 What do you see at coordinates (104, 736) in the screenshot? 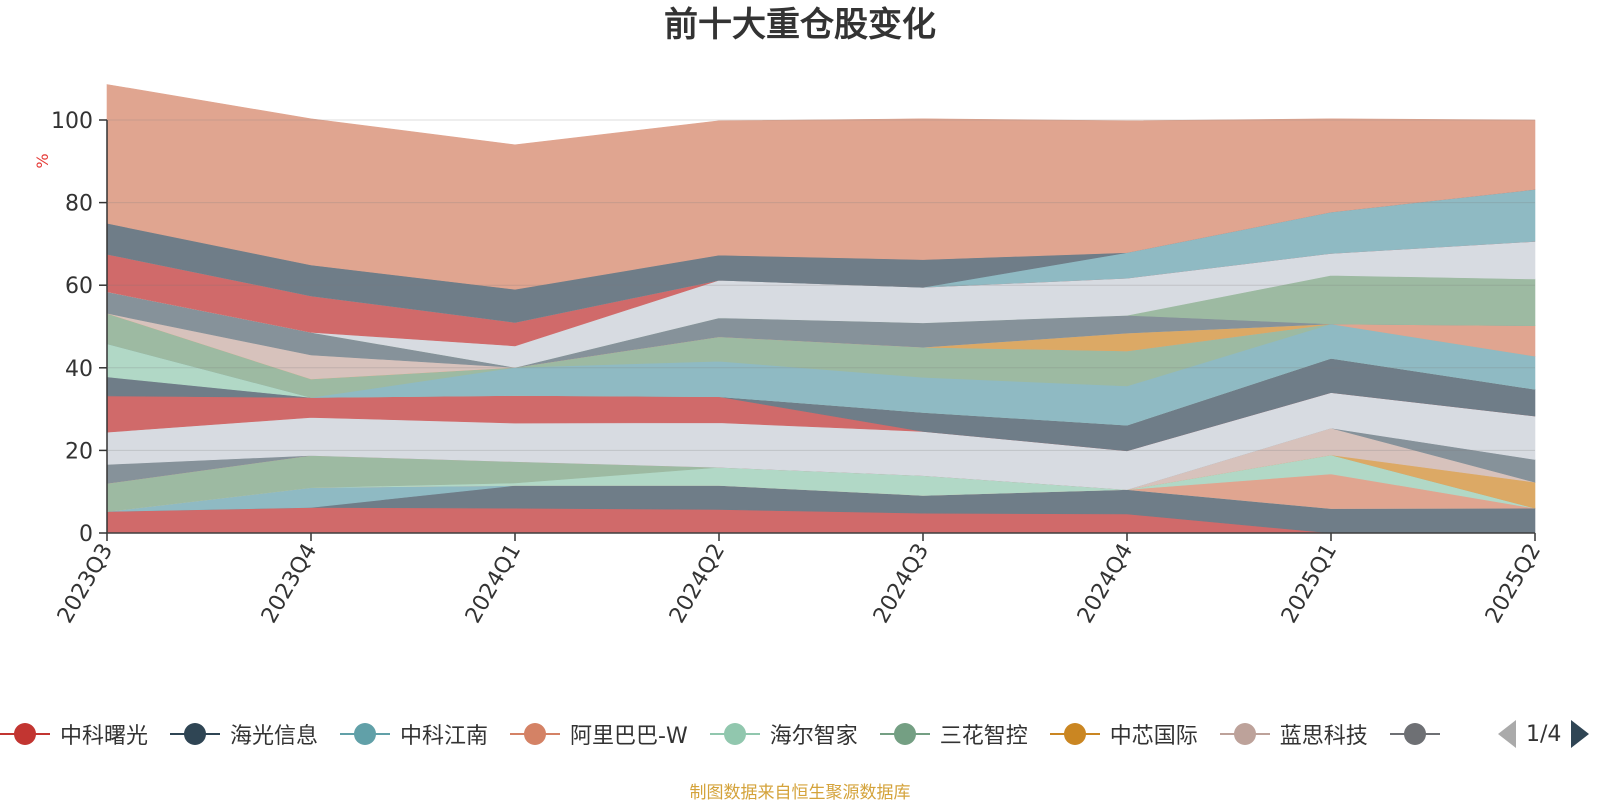
I see `legend-label: 中科曙光` at bounding box center [104, 736].